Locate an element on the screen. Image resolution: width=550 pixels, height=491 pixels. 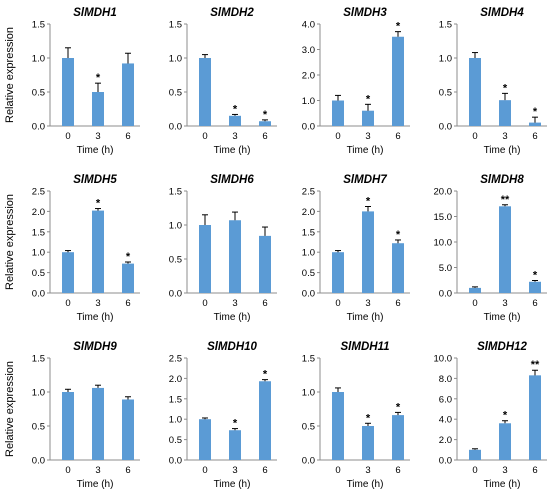
y-tick-label: 2.5 is located at coordinates (175, 359).